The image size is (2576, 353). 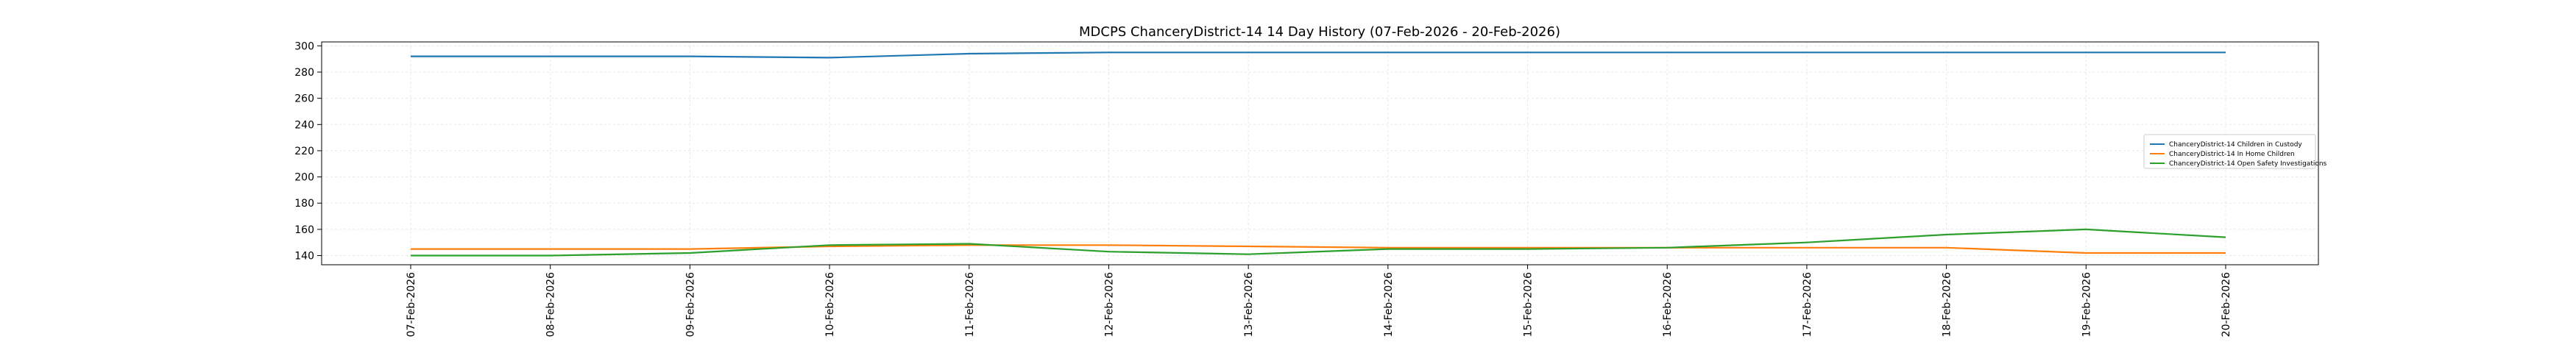 I want to click on x-tick-label: 20-Feb-2026, so click(x=2226, y=304).